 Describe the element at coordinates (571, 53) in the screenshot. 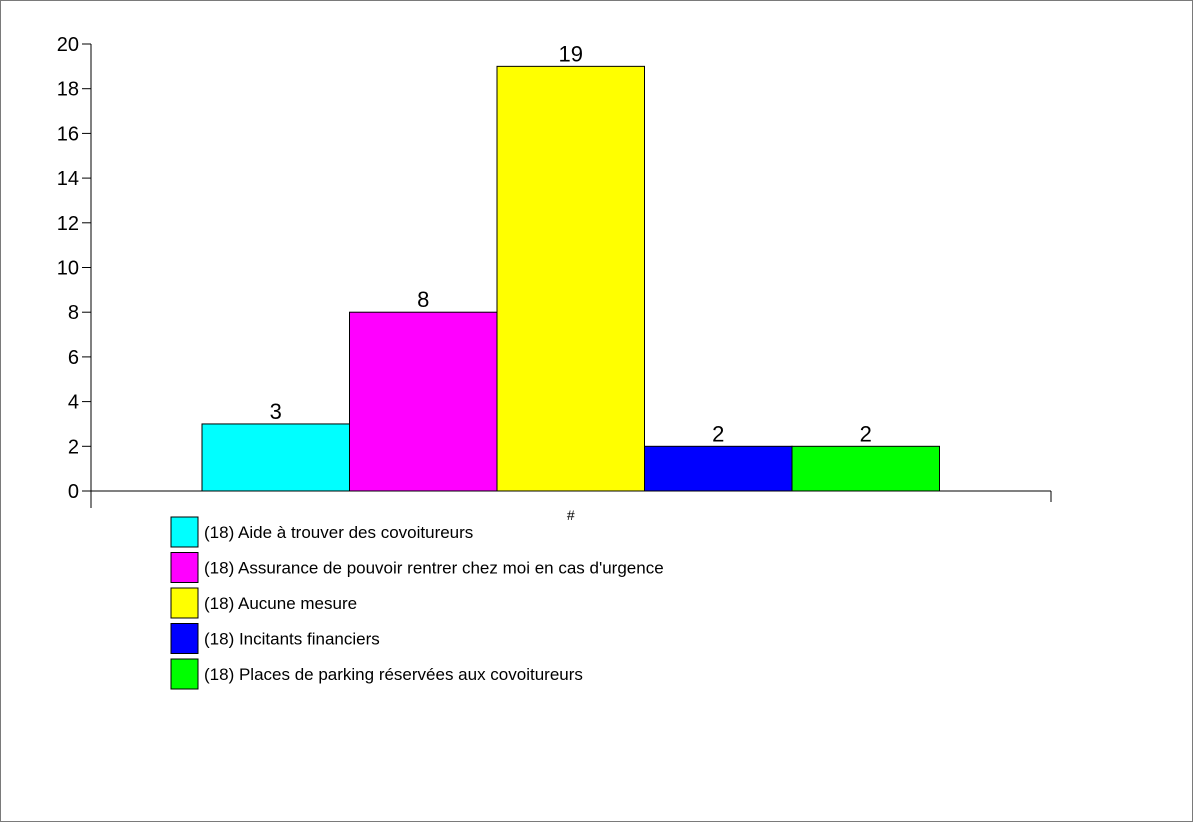

I see `bar-value-label: 19` at that location.